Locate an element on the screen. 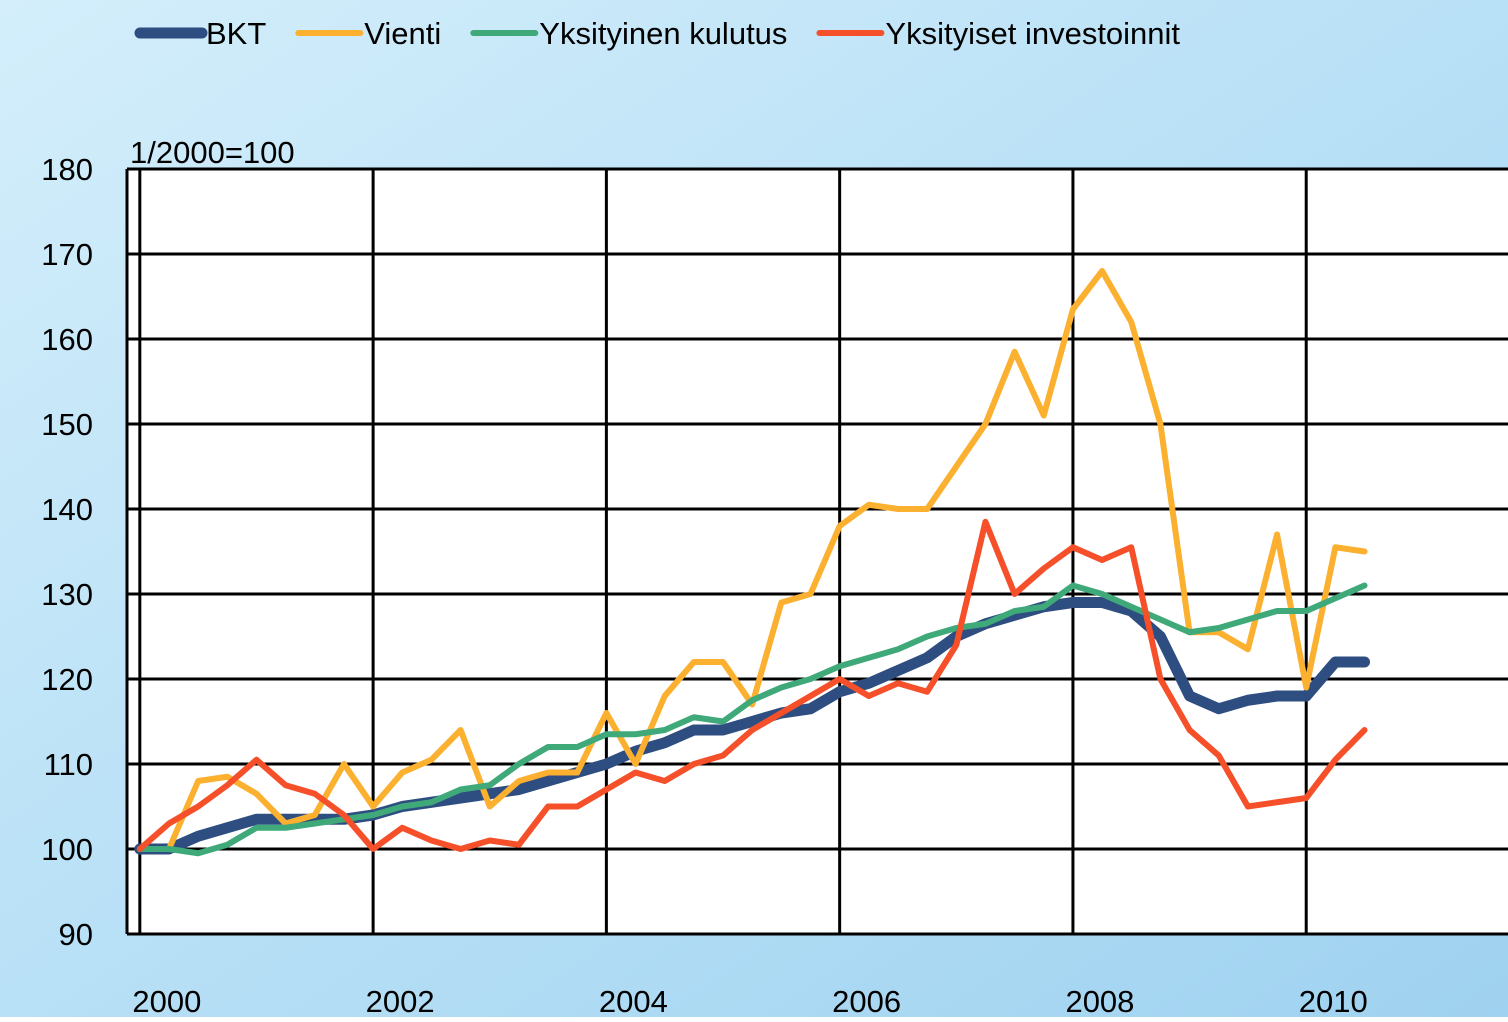  y-tick-label: 140 is located at coordinates (67, 509).